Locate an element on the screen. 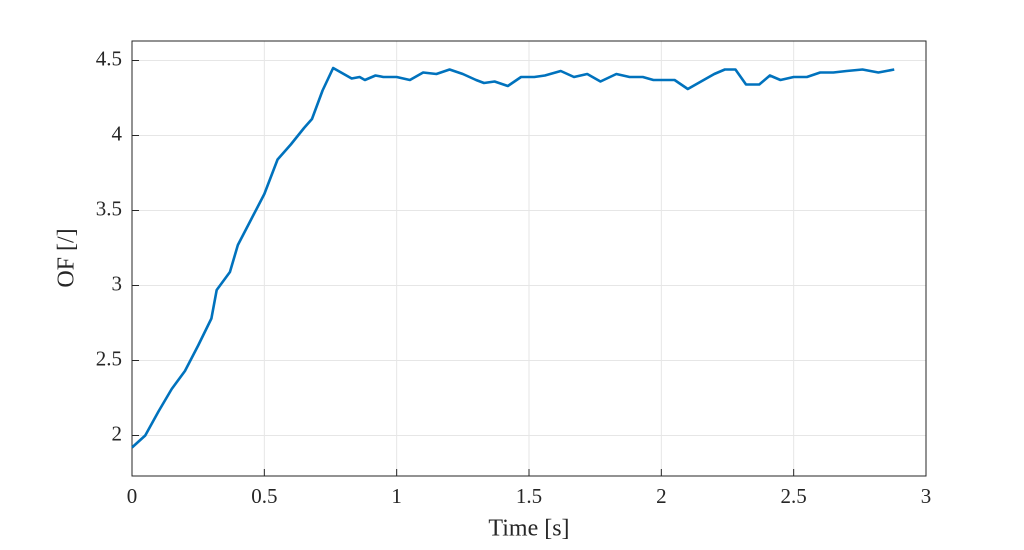 The width and height of the screenshot is (1024, 550). x-tick-label: 0 is located at coordinates (132, 496).